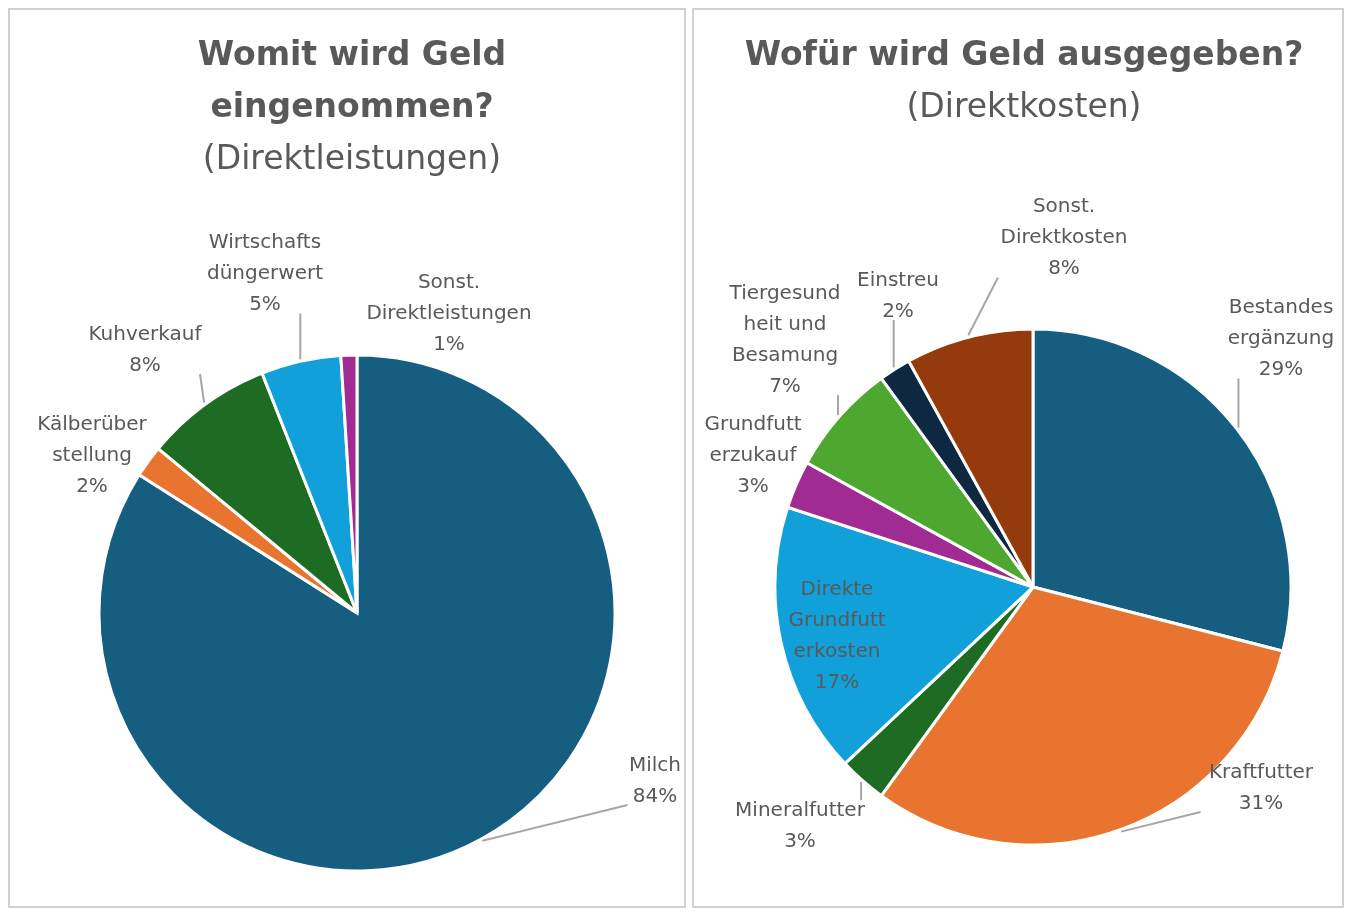 Image resolution: width=1348 pixels, height=915 pixels. I want to click on data-label: 7%, so click(785, 384).